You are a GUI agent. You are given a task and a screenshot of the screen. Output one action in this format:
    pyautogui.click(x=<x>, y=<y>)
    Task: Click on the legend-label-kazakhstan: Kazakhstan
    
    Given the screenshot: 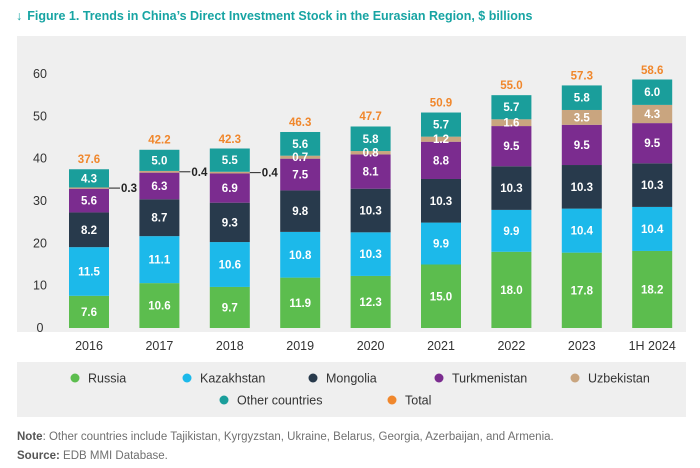 What is the action you would take?
    pyautogui.click(x=232, y=379)
    